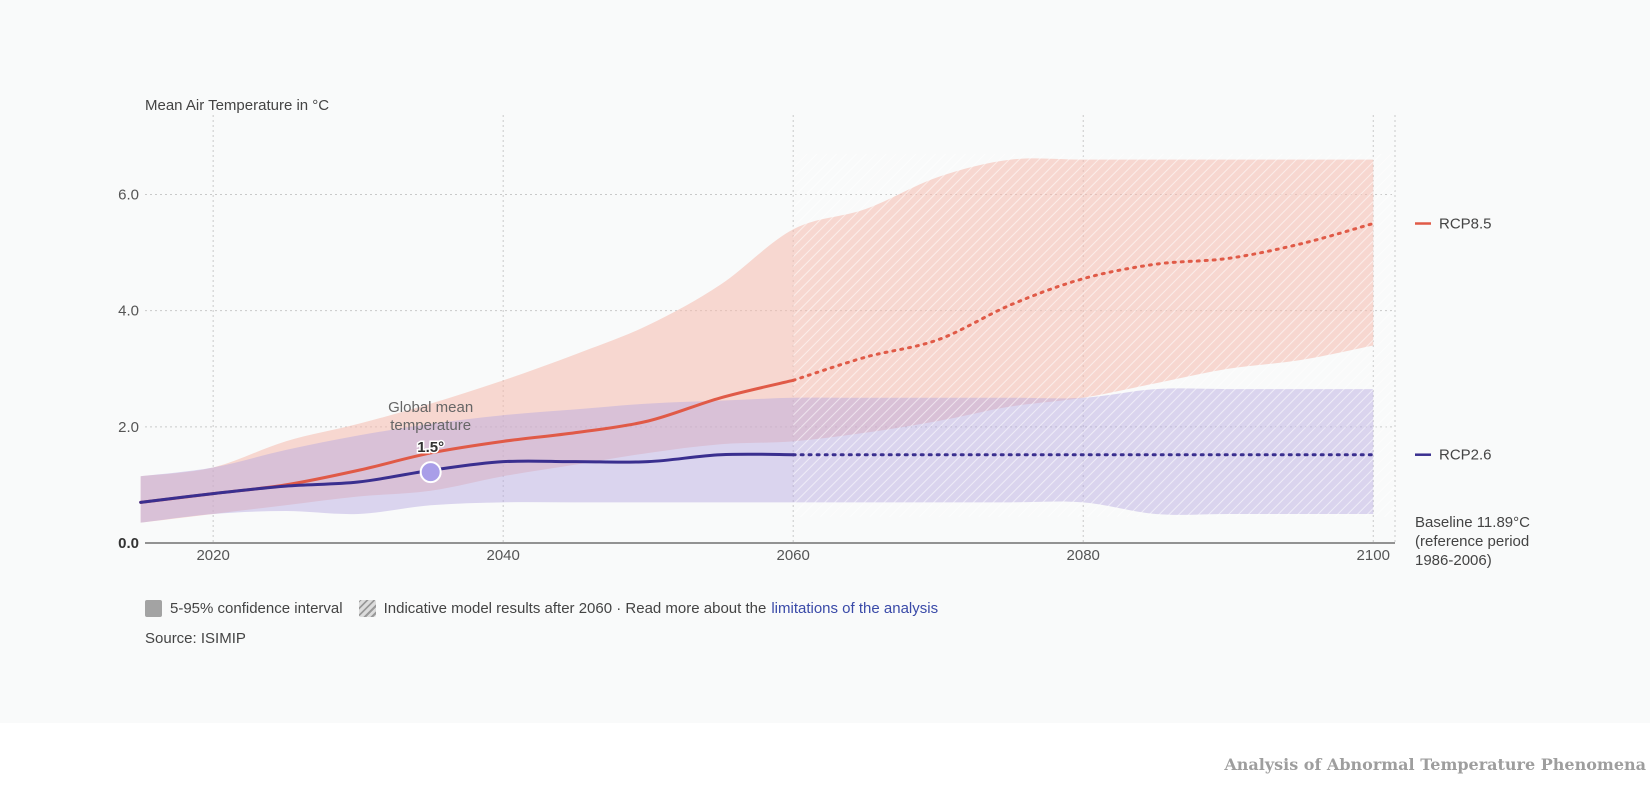 This screenshot has height=789, width=1650. What do you see at coordinates (1083, 555) in the screenshot?
I see `x-tick-label: 2080` at bounding box center [1083, 555].